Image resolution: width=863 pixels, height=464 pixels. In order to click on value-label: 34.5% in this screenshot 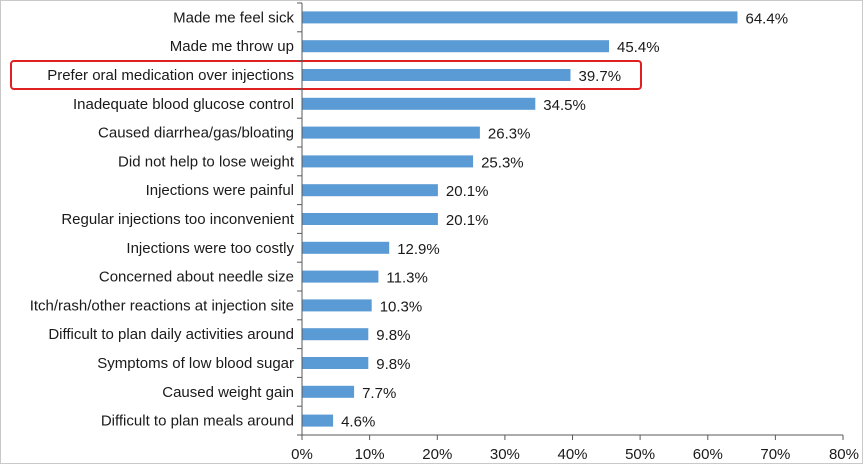, I will do `click(564, 105)`.